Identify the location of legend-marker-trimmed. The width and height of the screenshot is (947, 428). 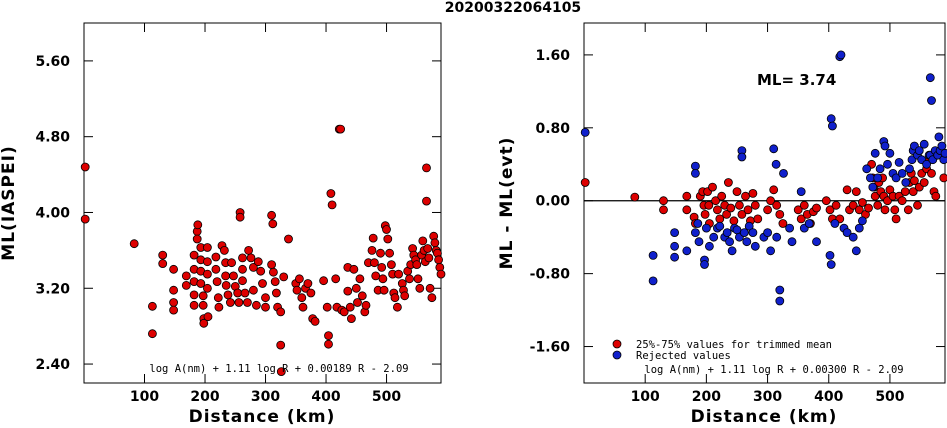
(617, 344).